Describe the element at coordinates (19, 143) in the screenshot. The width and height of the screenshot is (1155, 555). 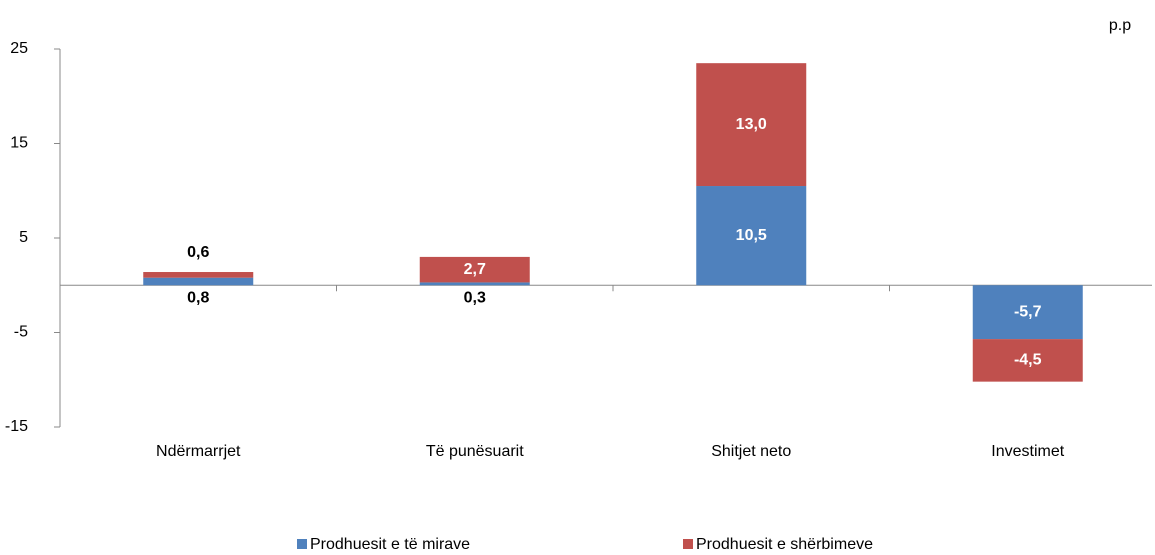
I see `y-tick-label: 15` at that location.